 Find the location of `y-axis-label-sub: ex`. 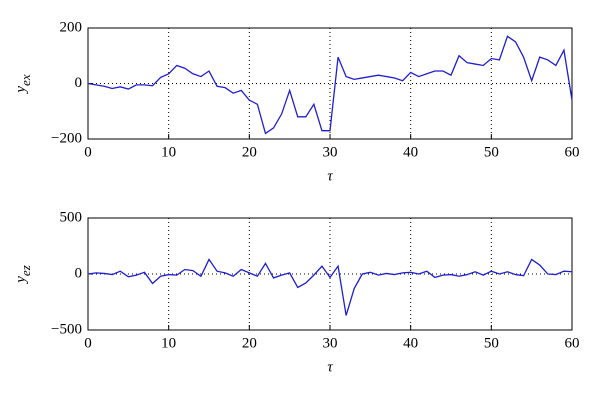

y-axis-label-sub: ex is located at coordinates (25, 80).